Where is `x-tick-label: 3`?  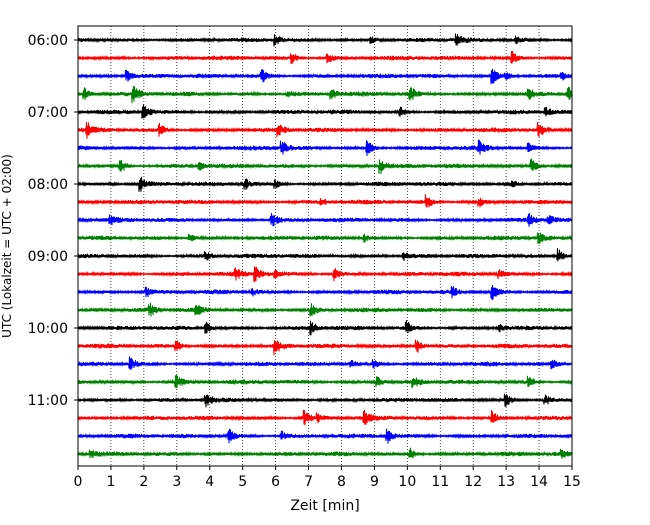 x-tick-label: 3 is located at coordinates (176, 482).